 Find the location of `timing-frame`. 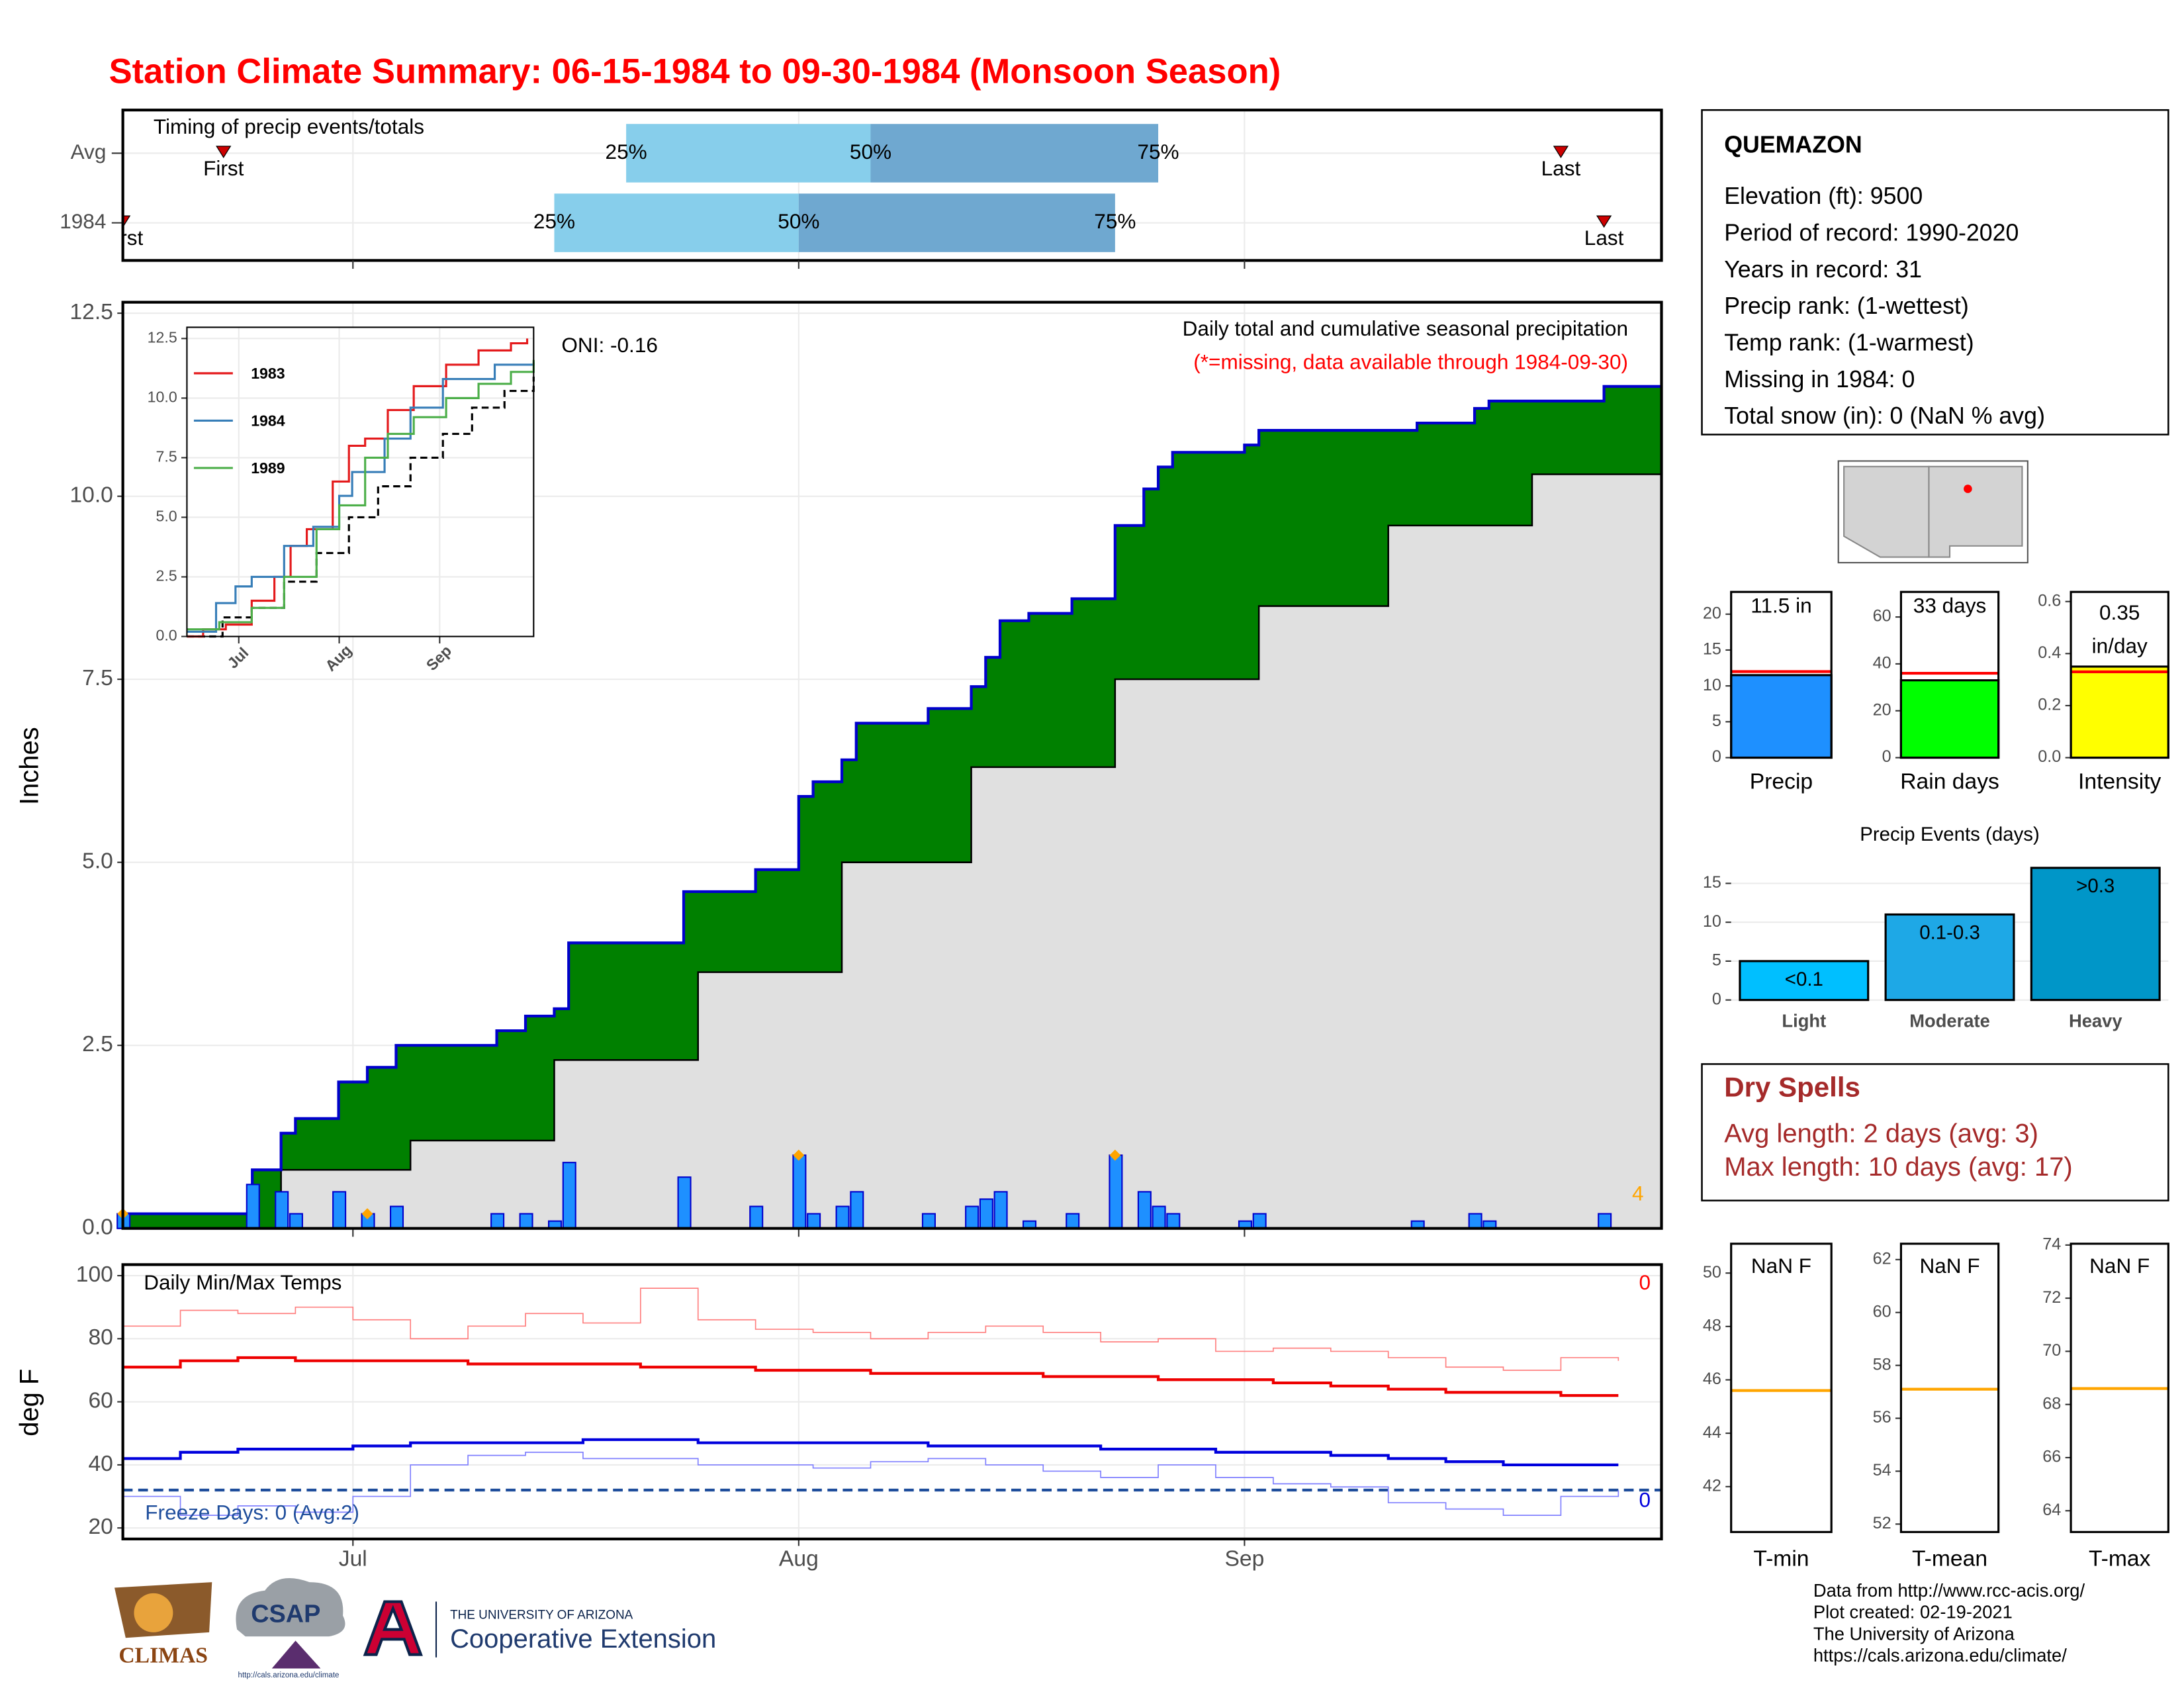

timing-frame is located at coordinates (892, 185).